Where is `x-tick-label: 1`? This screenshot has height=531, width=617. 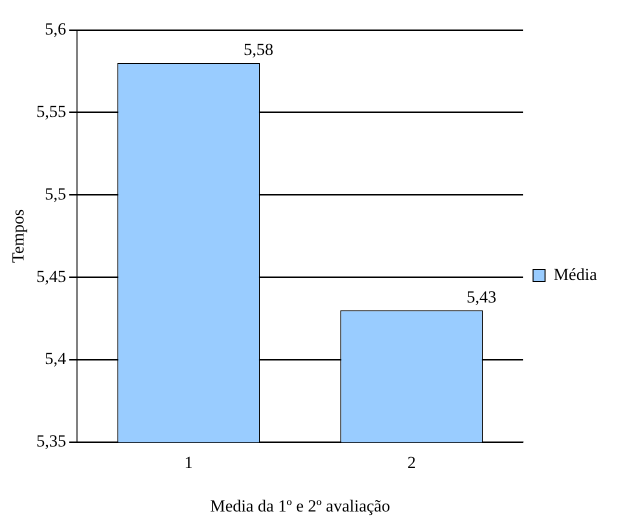
x-tick-label: 1 is located at coordinates (188, 462).